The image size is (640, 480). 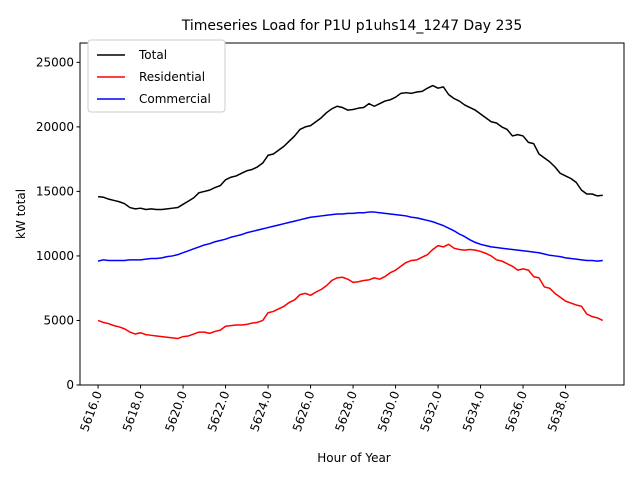 What do you see at coordinates (55, 191) in the screenshot?
I see `y-tick-label: 15000` at bounding box center [55, 191].